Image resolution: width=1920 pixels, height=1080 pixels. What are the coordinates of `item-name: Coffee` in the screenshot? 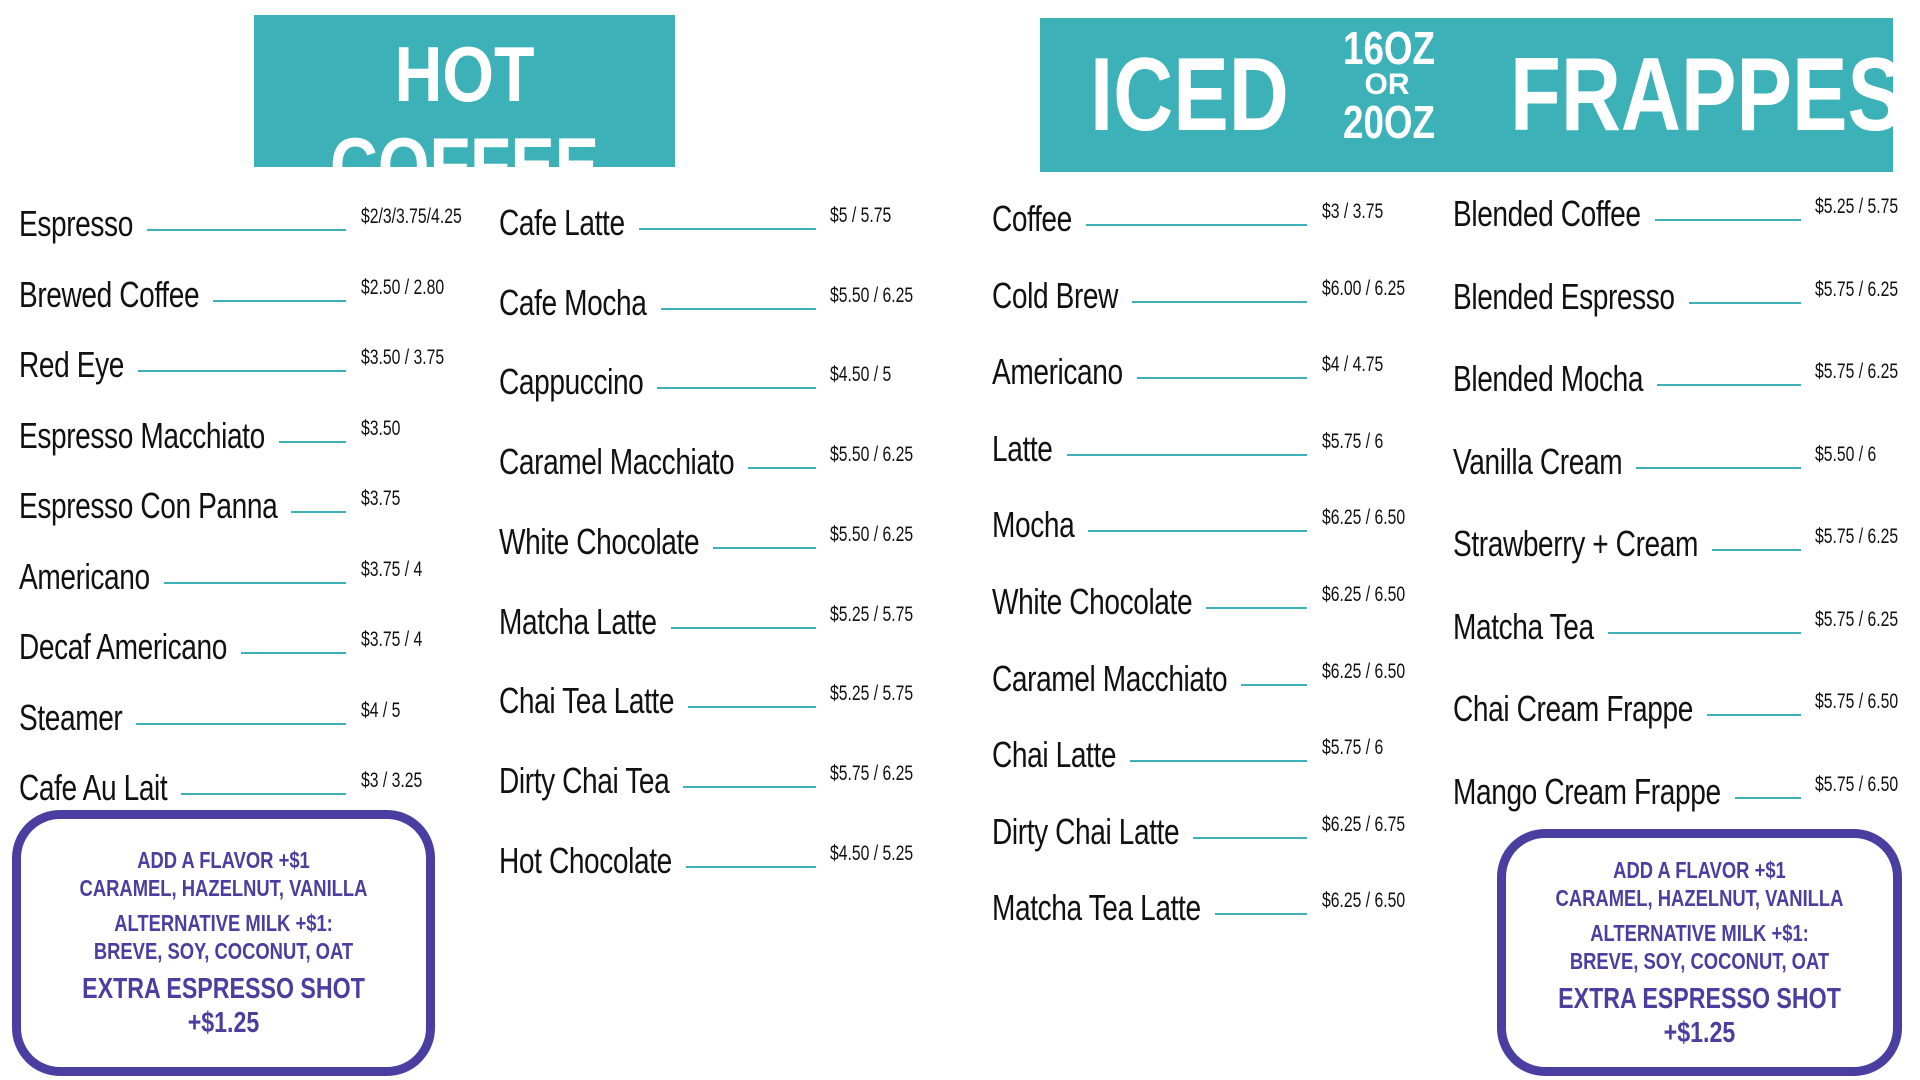 It's located at (1032, 218).